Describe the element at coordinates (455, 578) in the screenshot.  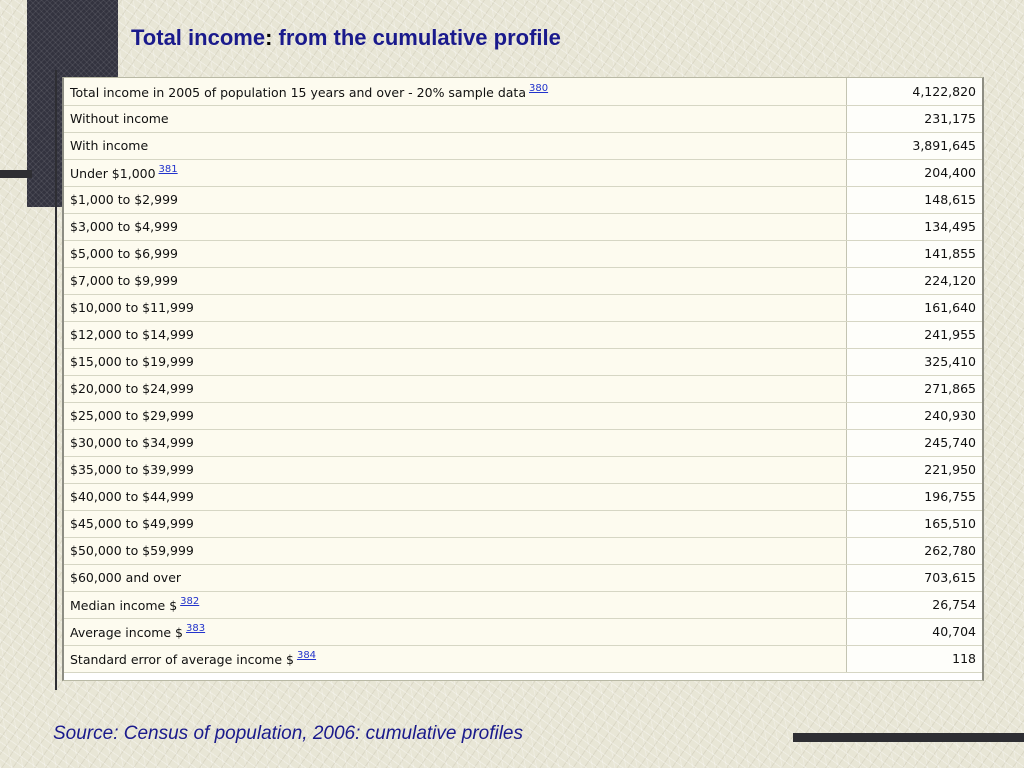
I see `row-label-cell: $60,000 and over` at that location.